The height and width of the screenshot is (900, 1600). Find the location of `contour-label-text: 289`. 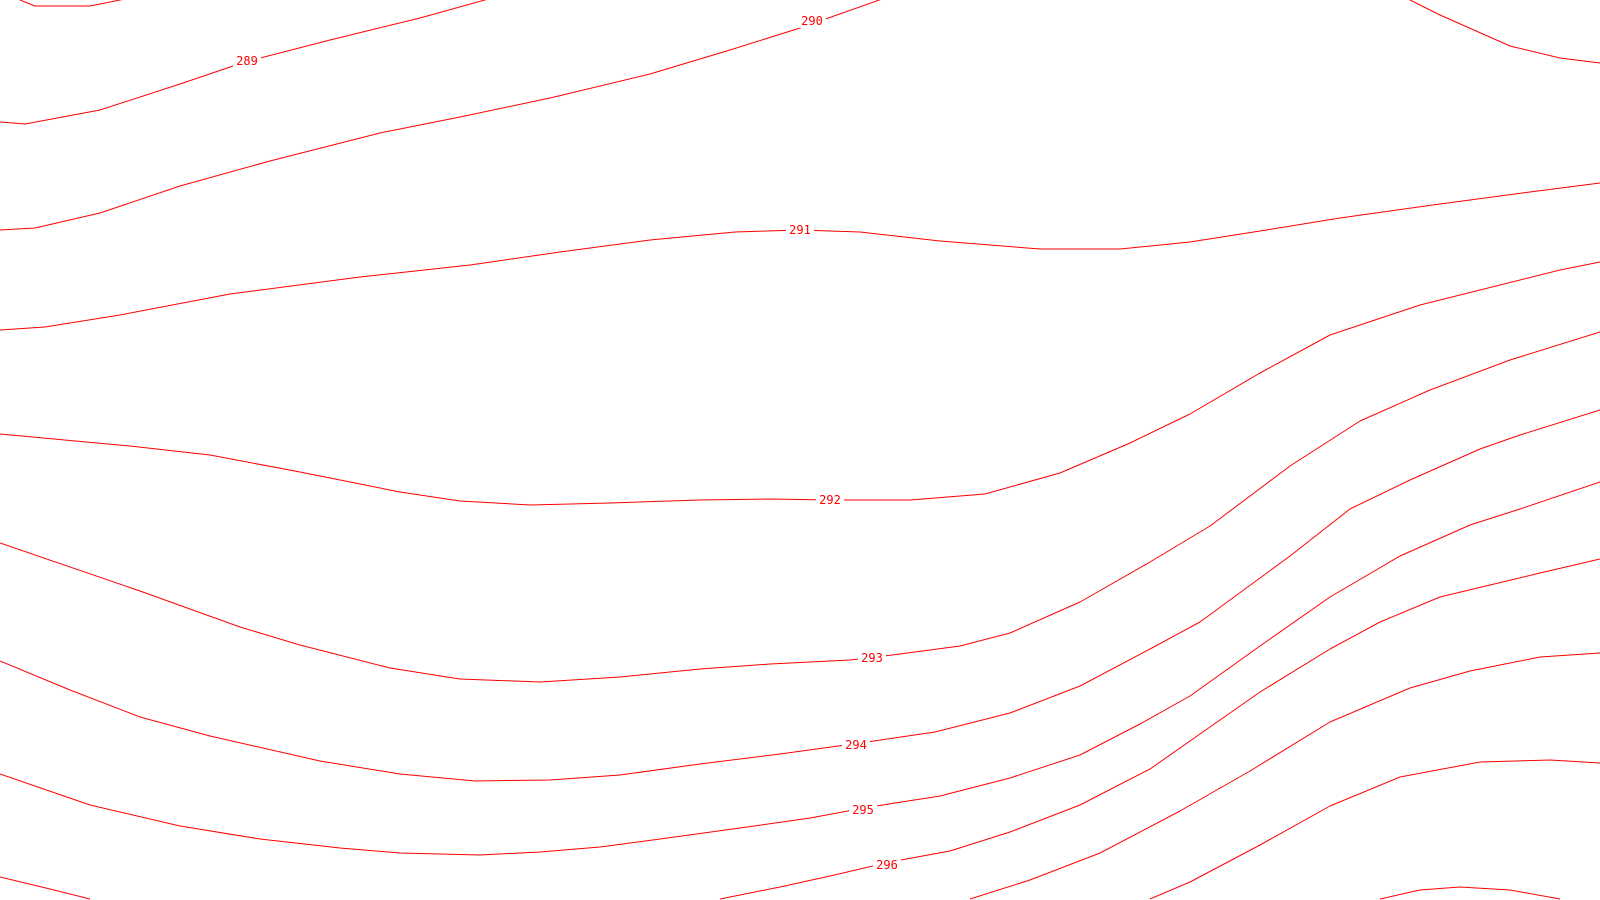

contour-label-text: 289 is located at coordinates (247, 61).